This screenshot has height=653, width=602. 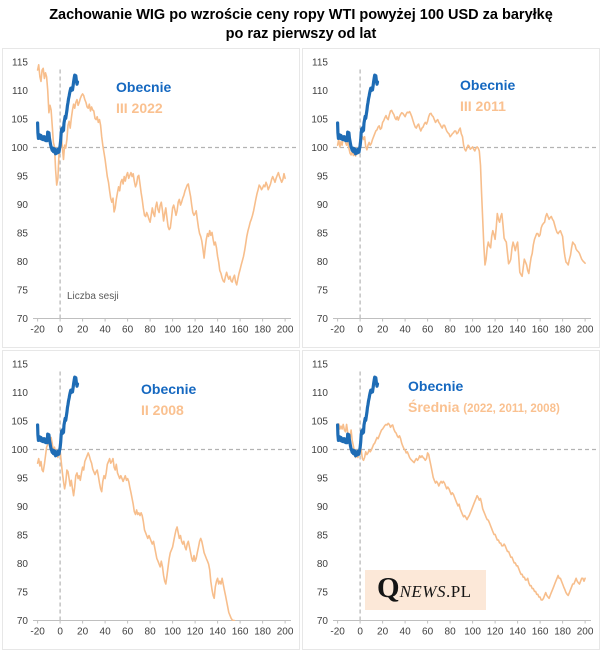 I want to click on legend-period-label: Średnia (2022, 2011, 2008), so click(x=484, y=408).